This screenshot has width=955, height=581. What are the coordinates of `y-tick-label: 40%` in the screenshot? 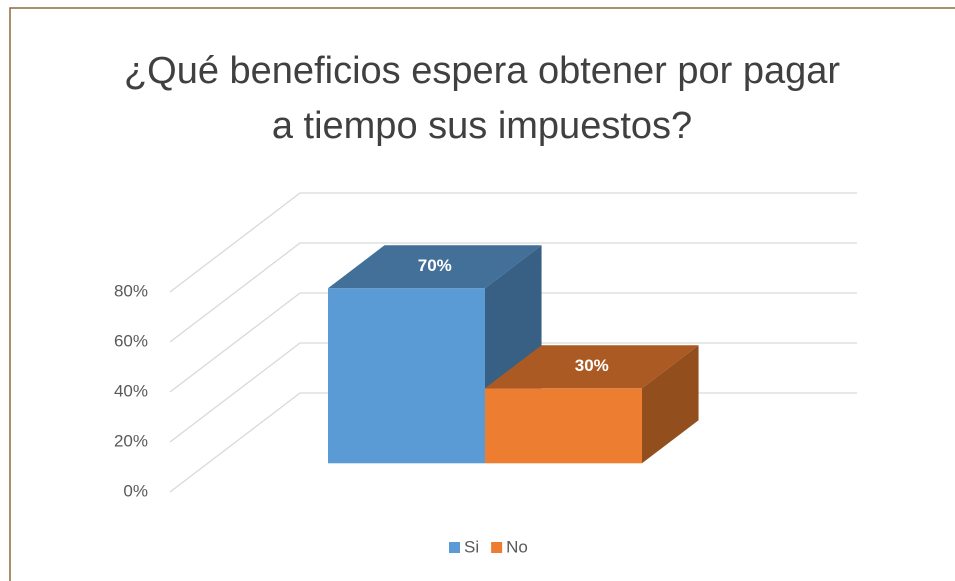 It's located at (131, 390).